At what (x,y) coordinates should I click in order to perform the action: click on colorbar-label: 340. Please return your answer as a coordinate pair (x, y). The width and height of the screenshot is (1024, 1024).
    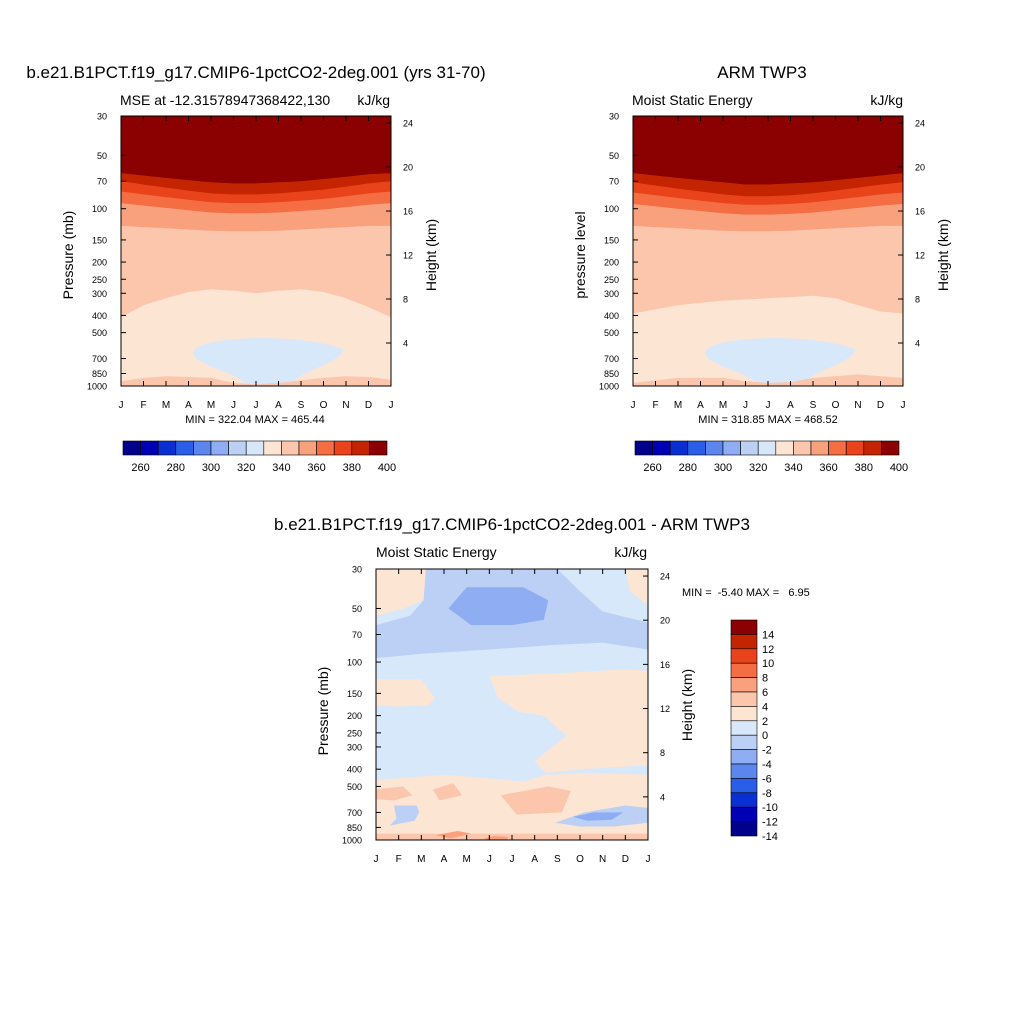
    Looking at the image, I should click on (793, 468).